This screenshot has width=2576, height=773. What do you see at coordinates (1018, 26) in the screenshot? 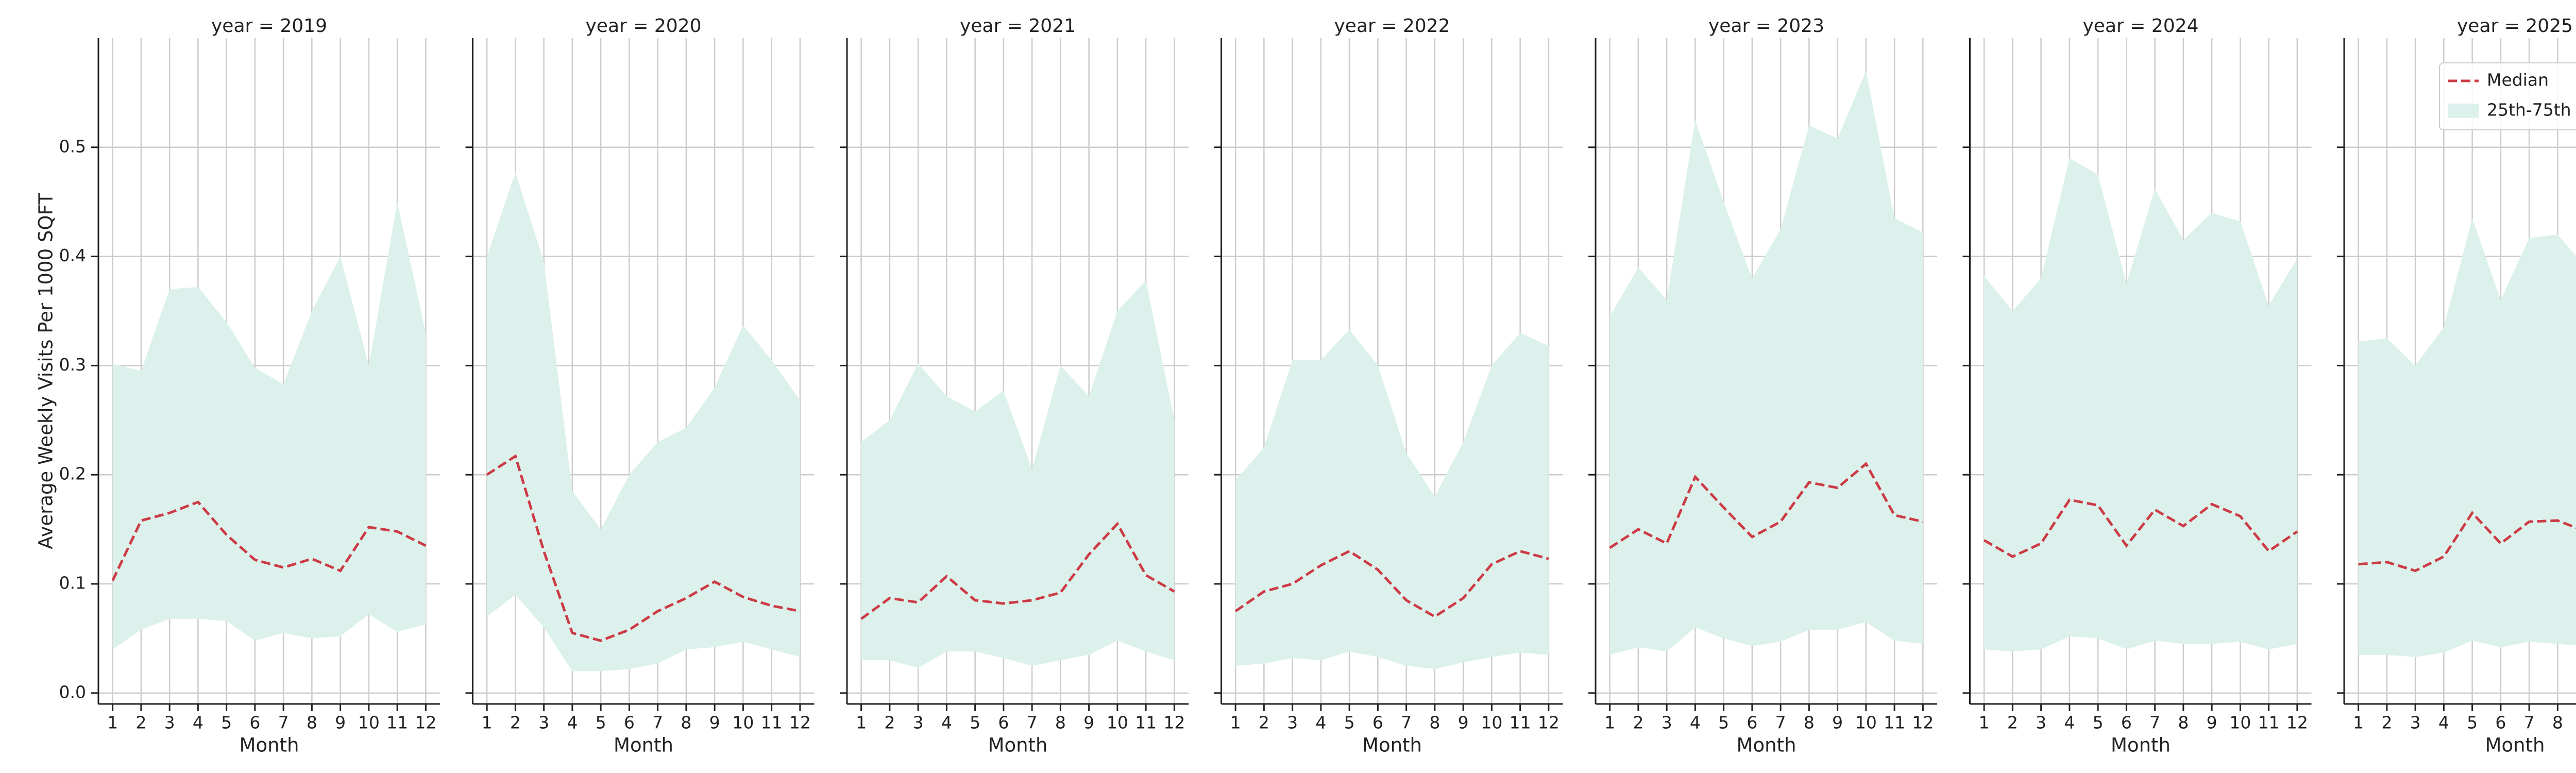
I see `panel-title: year = 2021` at bounding box center [1018, 26].